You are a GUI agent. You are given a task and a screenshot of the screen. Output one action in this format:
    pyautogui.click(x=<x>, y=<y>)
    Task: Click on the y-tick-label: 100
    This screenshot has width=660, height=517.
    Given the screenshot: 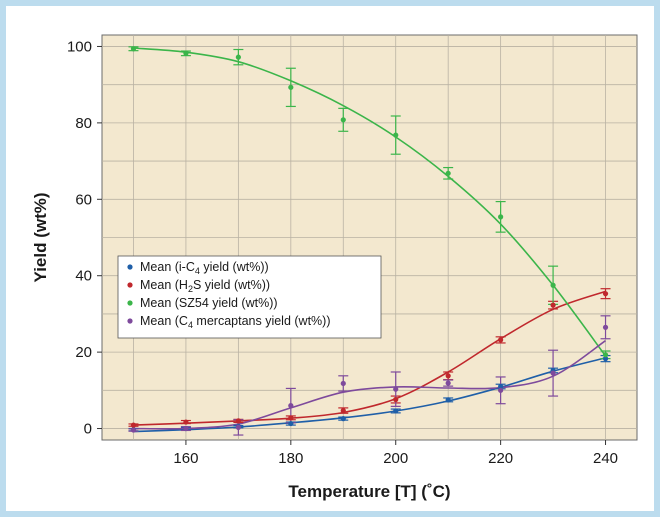 What is the action you would take?
    pyautogui.click(x=79, y=46)
    